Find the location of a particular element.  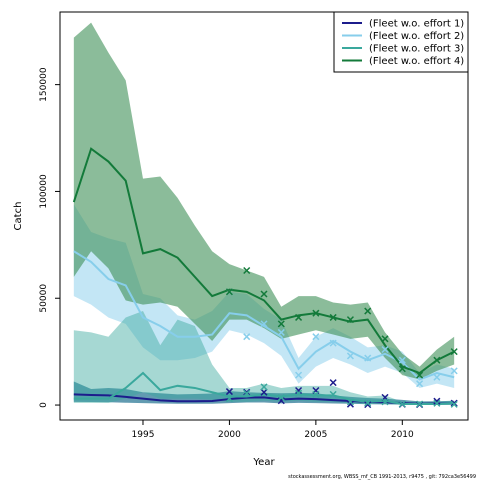

legend-label-1: (Fleet w.o. effort 1) is located at coordinates (416, 24).